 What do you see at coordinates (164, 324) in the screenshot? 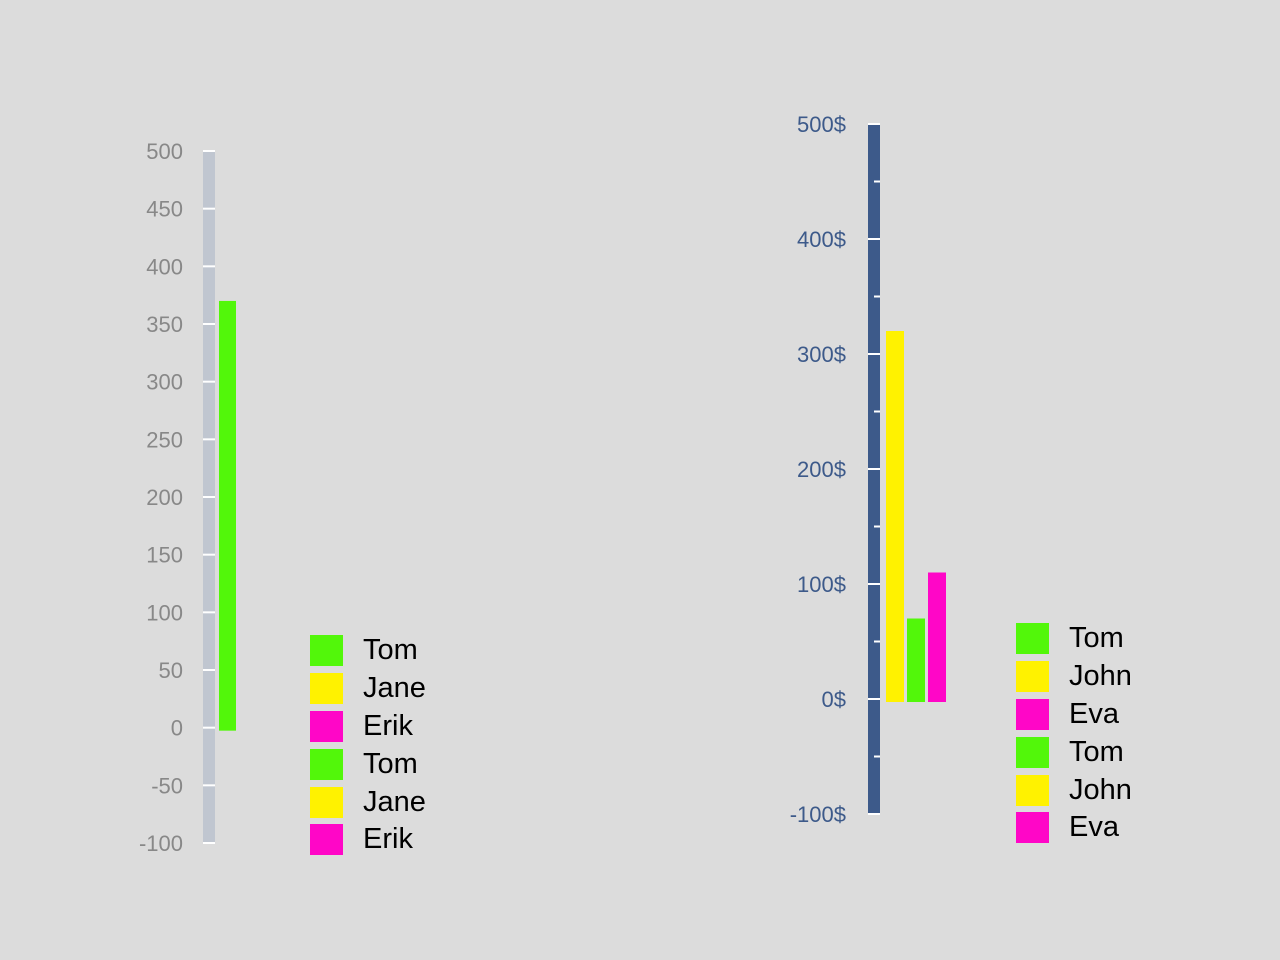
I see `chart0-tick-label: 350` at bounding box center [164, 324].